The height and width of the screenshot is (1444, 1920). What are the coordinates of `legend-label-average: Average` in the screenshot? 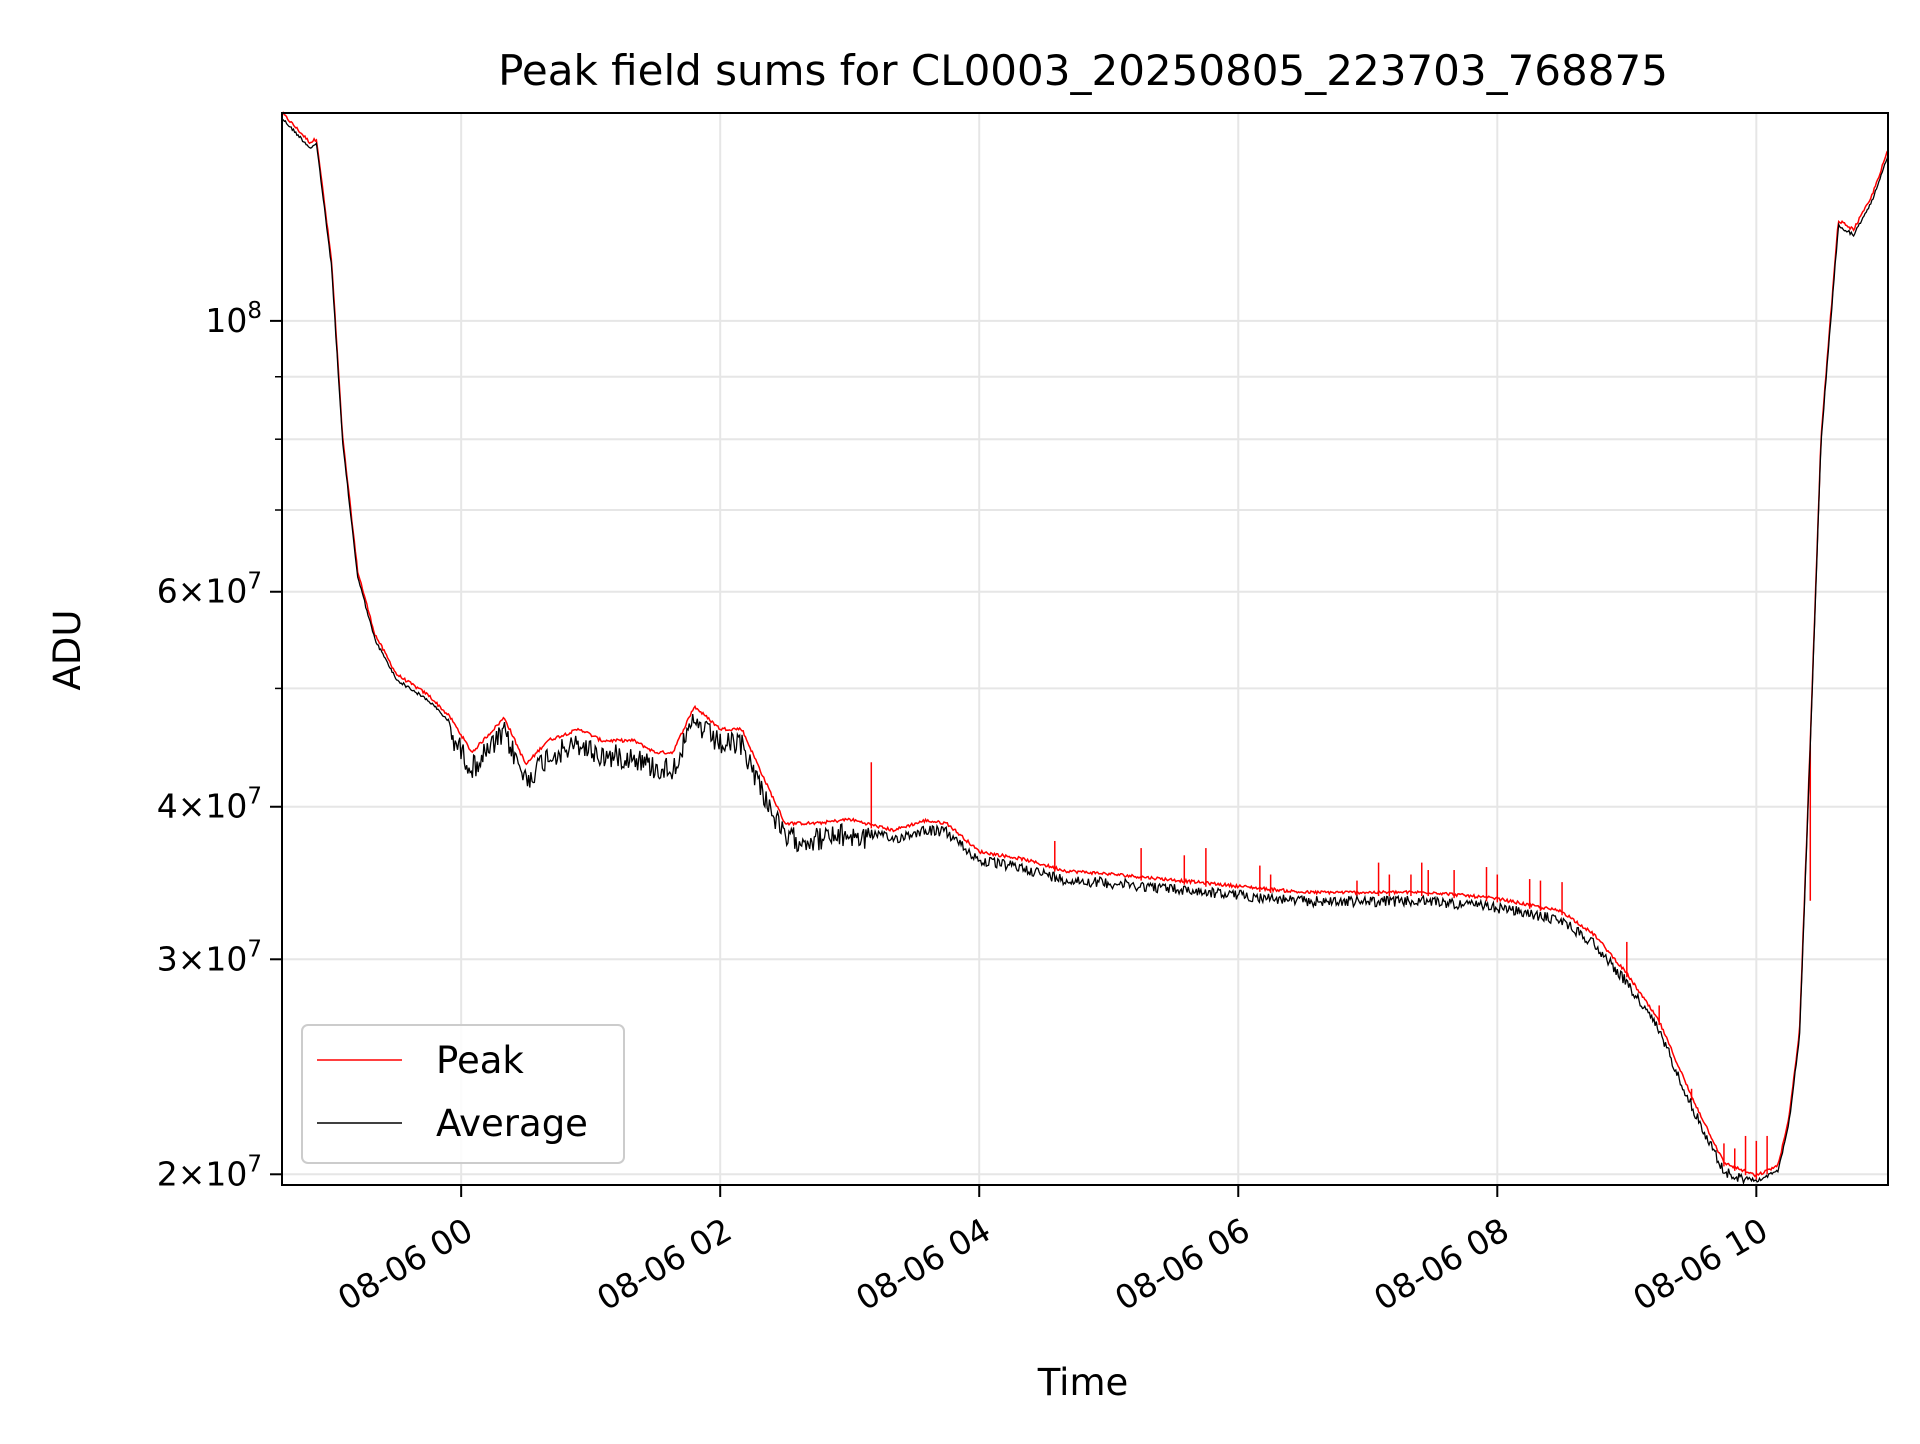 It's located at (512, 1123).